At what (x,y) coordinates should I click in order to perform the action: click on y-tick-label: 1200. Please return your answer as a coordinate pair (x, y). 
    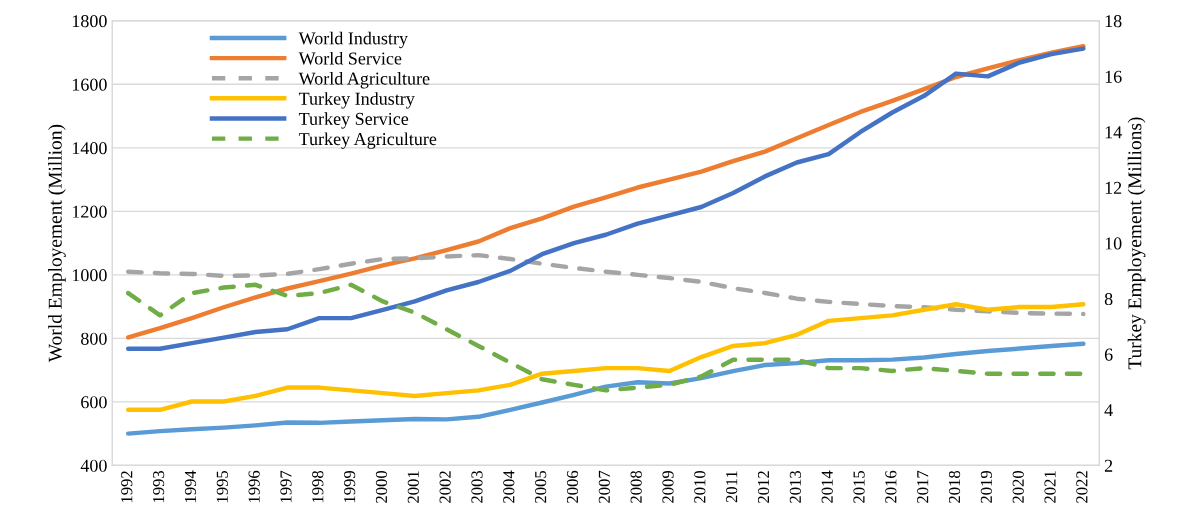
    Looking at the image, I should click on (89, 211).